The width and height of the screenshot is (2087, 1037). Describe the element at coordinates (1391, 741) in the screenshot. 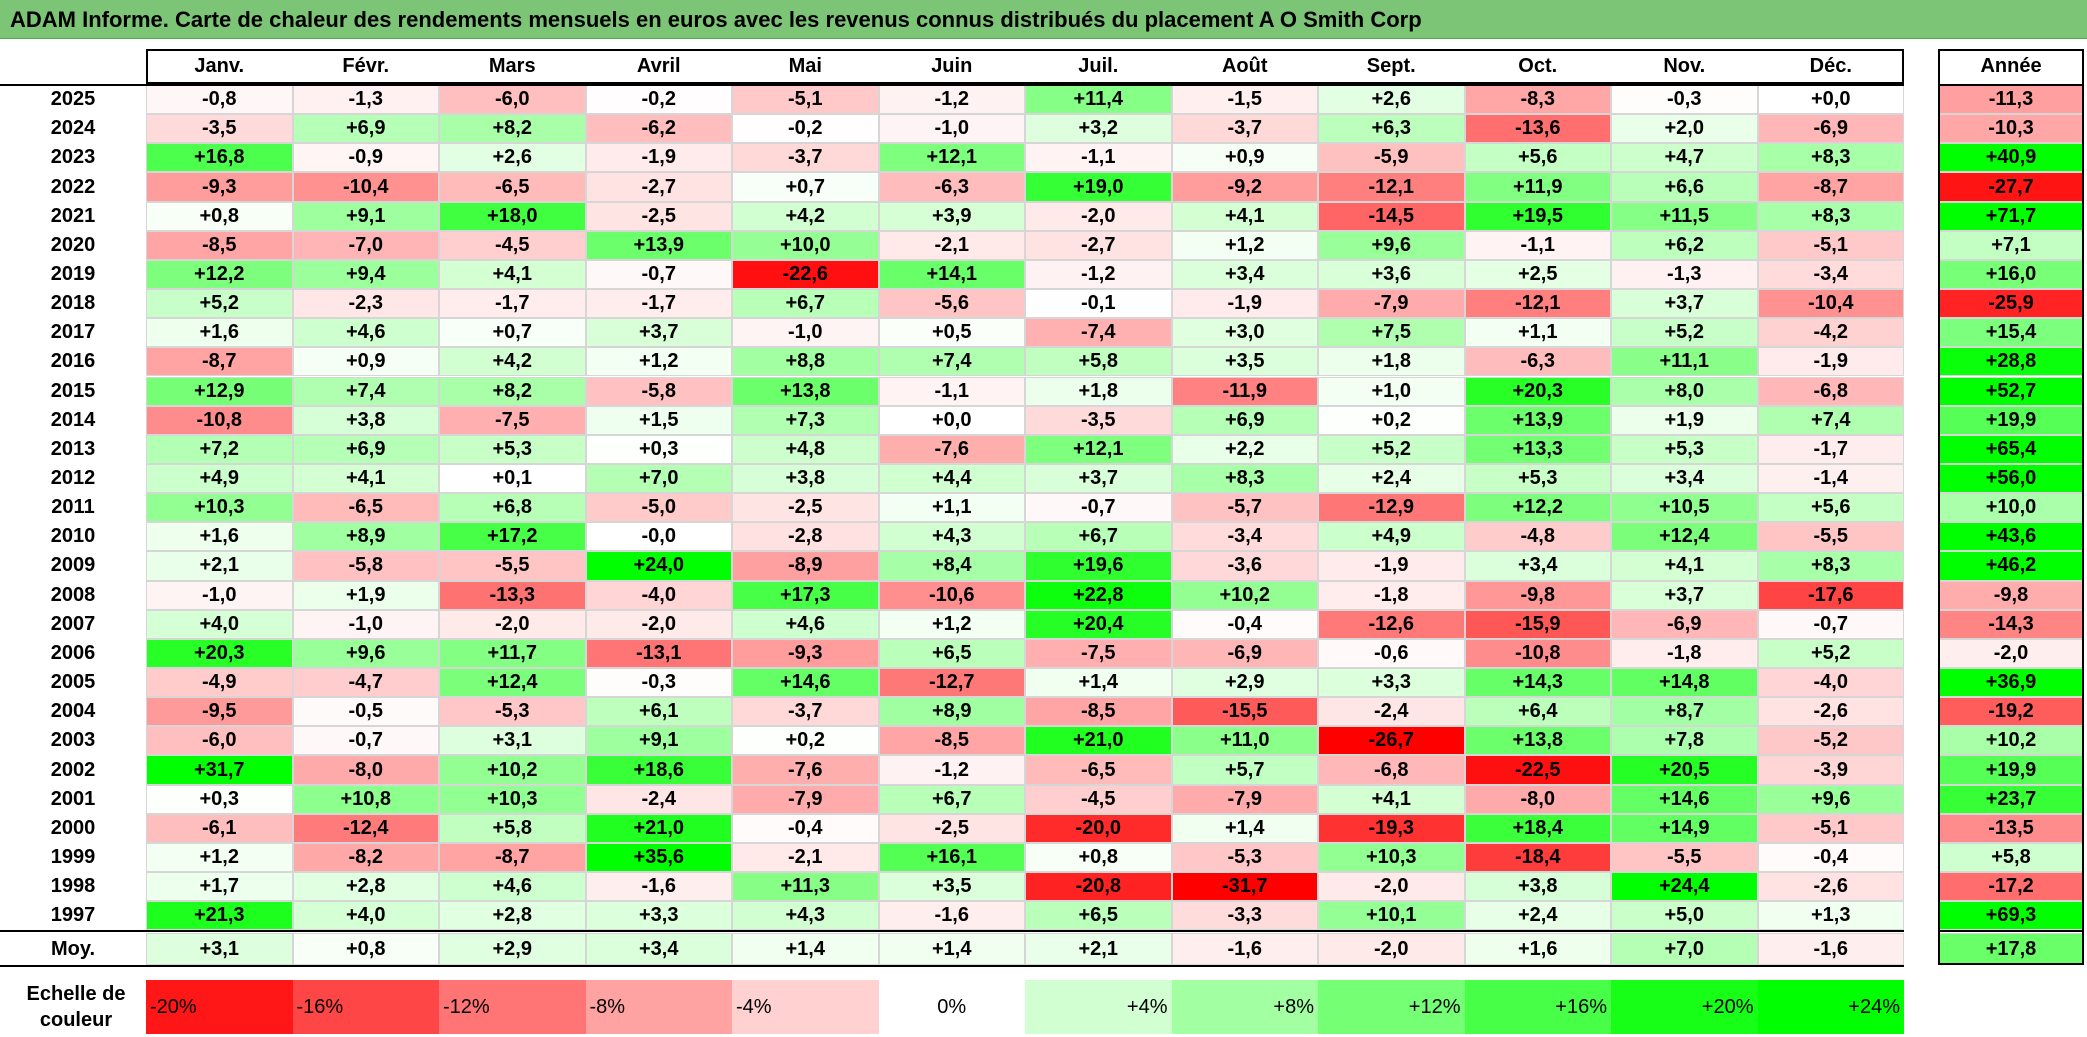

I see `heatmap-cell: -26,7` at that location.